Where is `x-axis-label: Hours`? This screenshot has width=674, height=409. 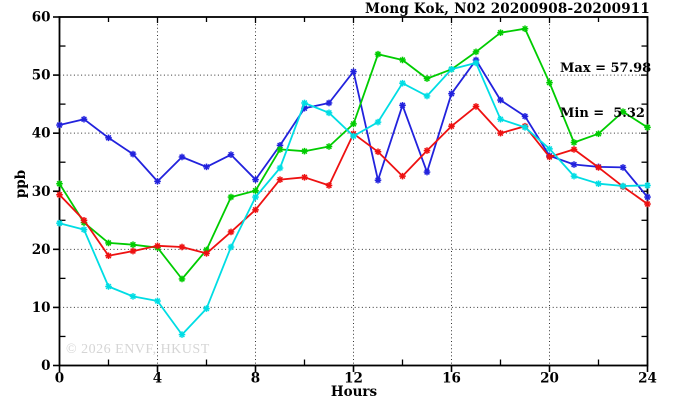 x-axis-label: Hours is located at coordinates (354, 392).